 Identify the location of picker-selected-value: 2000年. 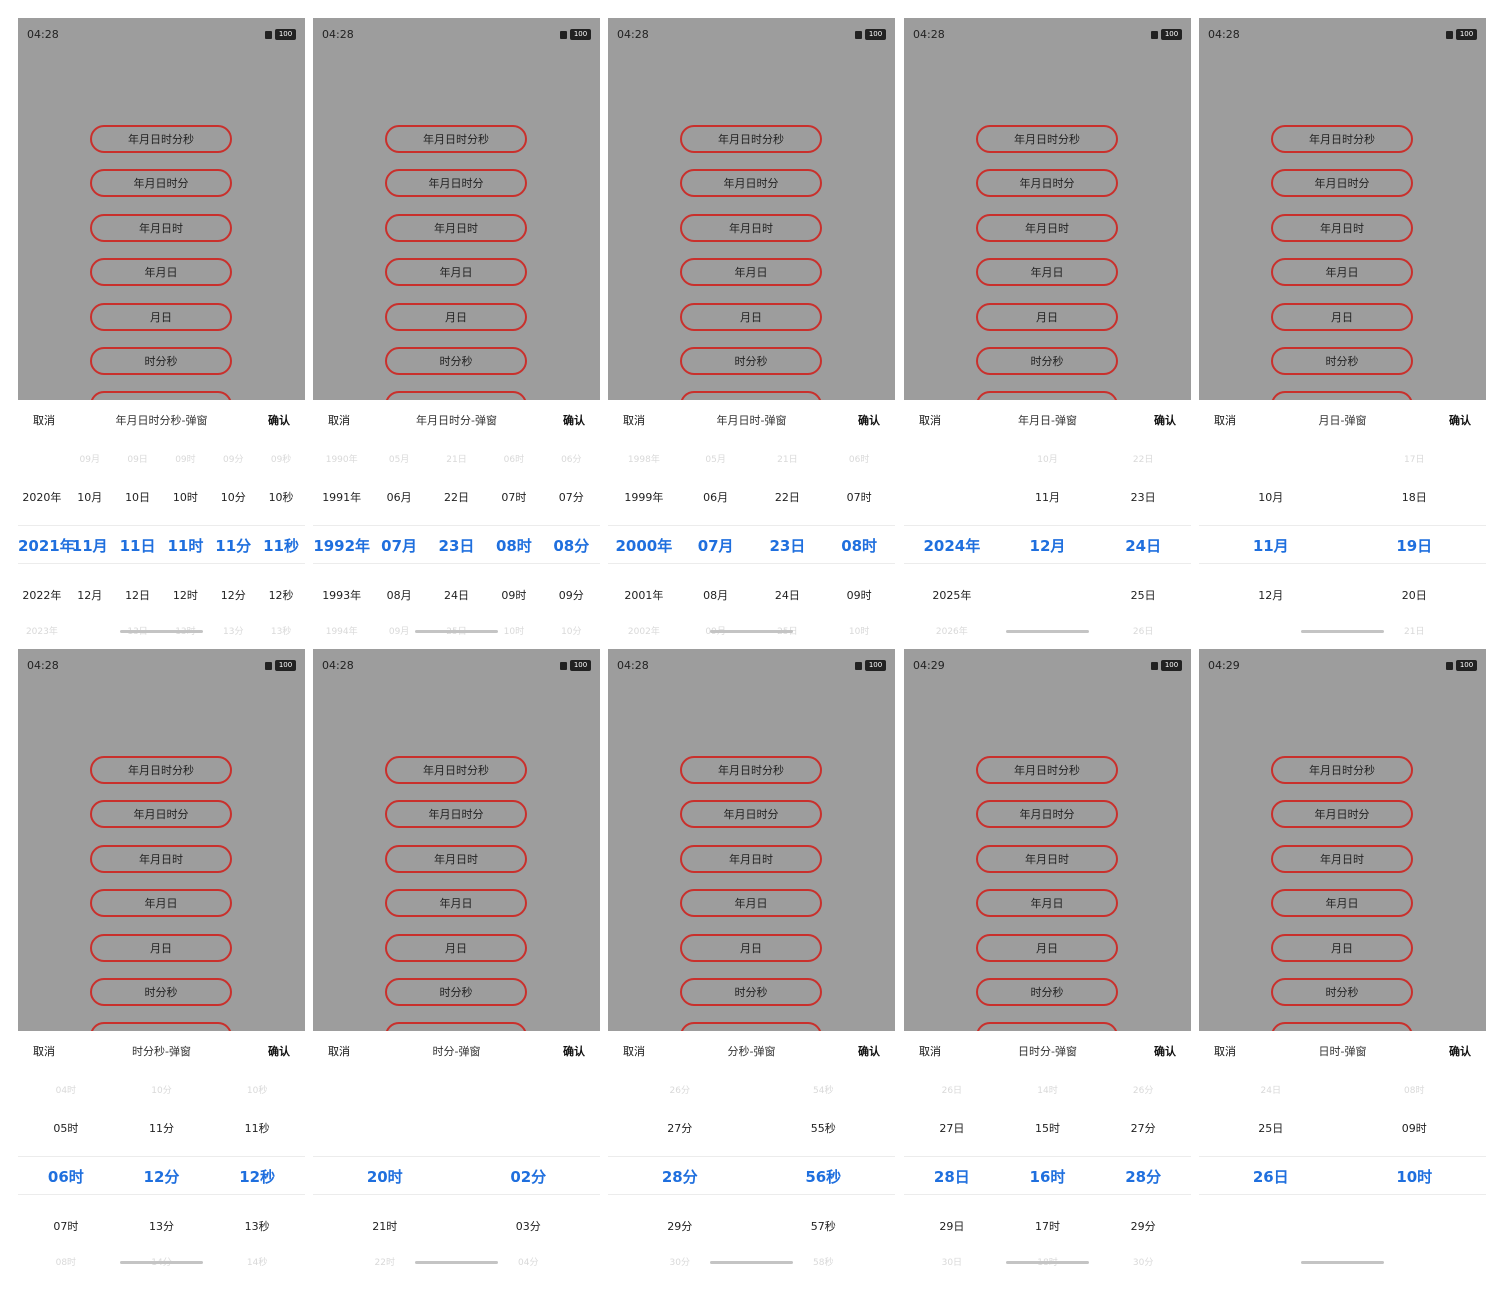
(644, 546).